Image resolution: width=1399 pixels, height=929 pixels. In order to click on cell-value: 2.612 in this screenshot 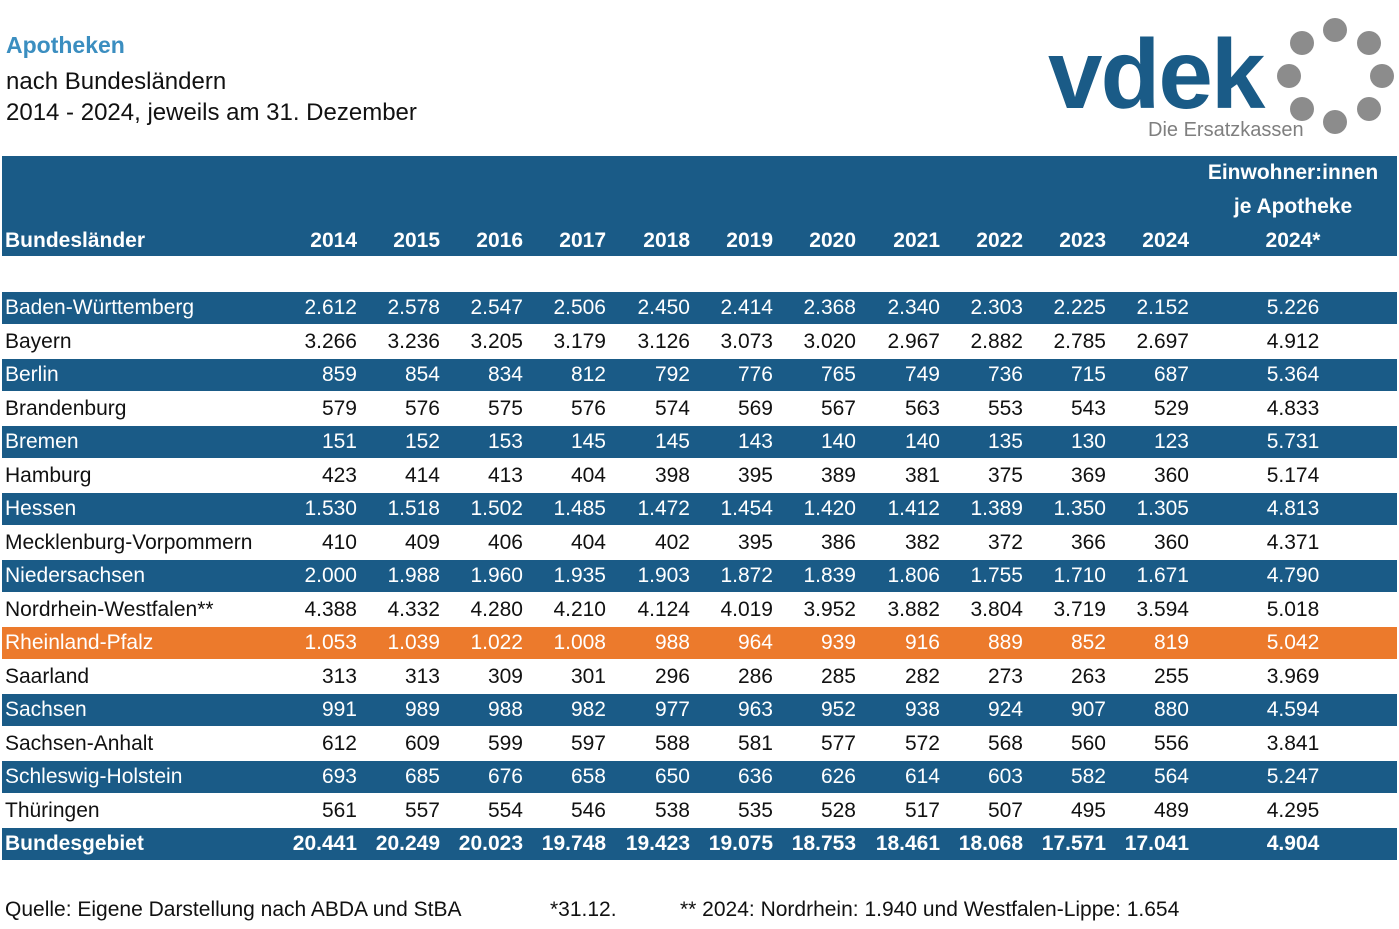, I will do `click(330, 307)`.